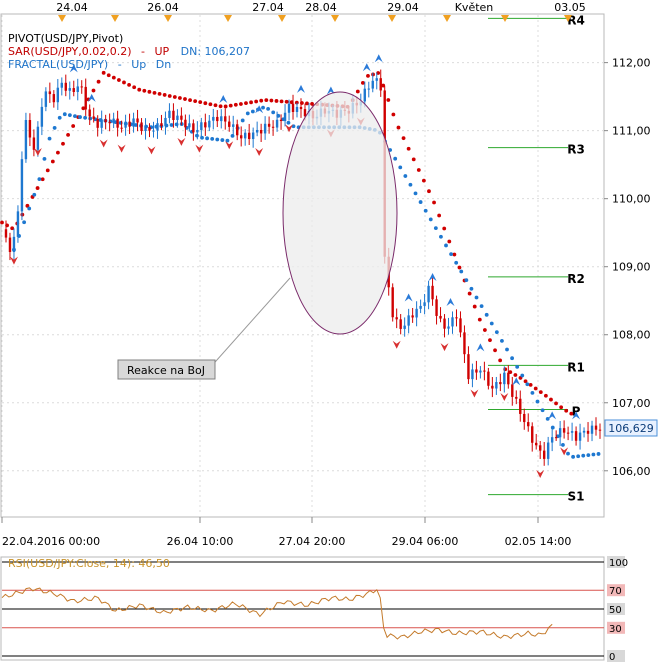 The width and height of the screenshot is (665, 663). I want to click on rsi-tick-box, so click(616, 590).